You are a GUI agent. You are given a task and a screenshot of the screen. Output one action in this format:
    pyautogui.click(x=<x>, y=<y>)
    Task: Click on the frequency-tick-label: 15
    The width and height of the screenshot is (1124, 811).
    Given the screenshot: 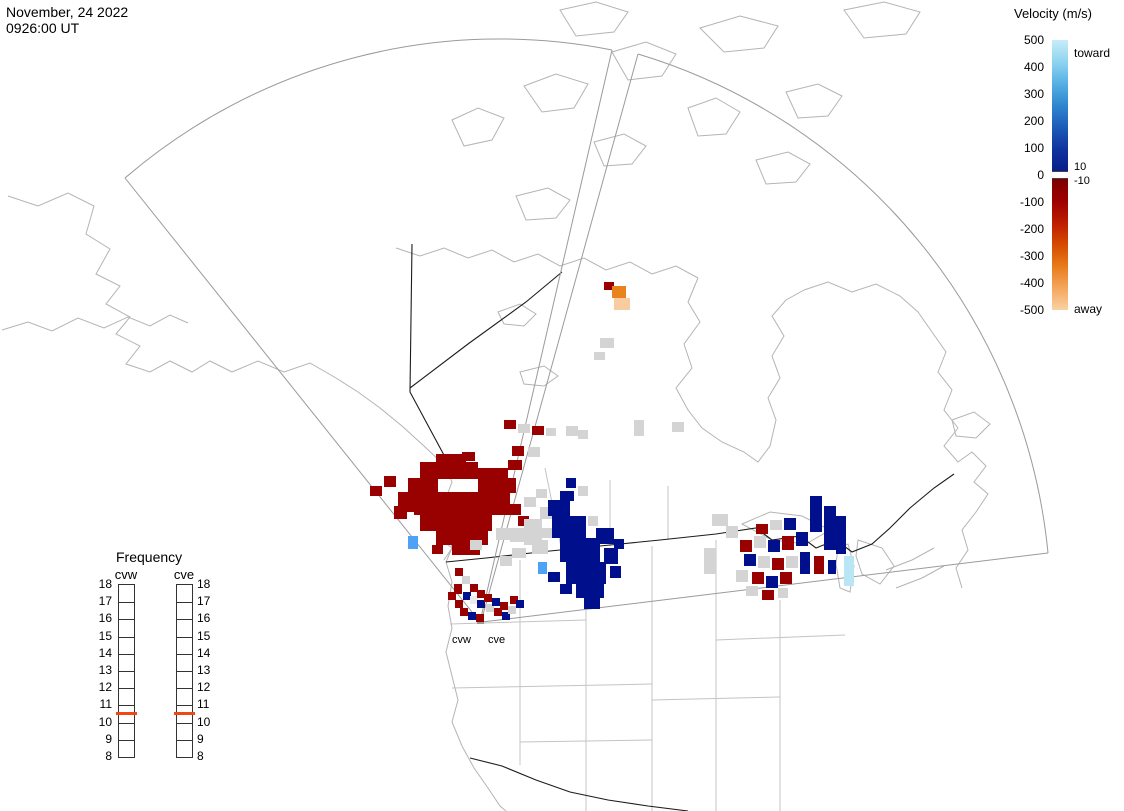 What is the action you would take?
    pyautogui.click(x=204, y=635)
    